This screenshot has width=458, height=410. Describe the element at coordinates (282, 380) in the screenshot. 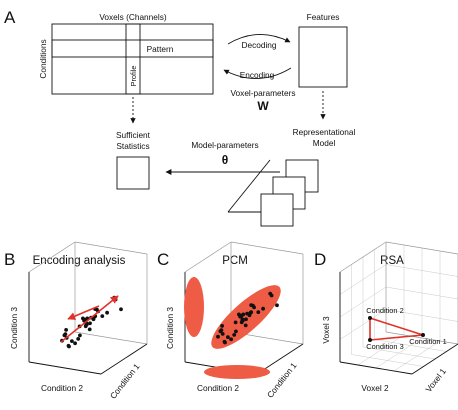

I see `panel-c-axis-y-label: Condition 1` at that location.